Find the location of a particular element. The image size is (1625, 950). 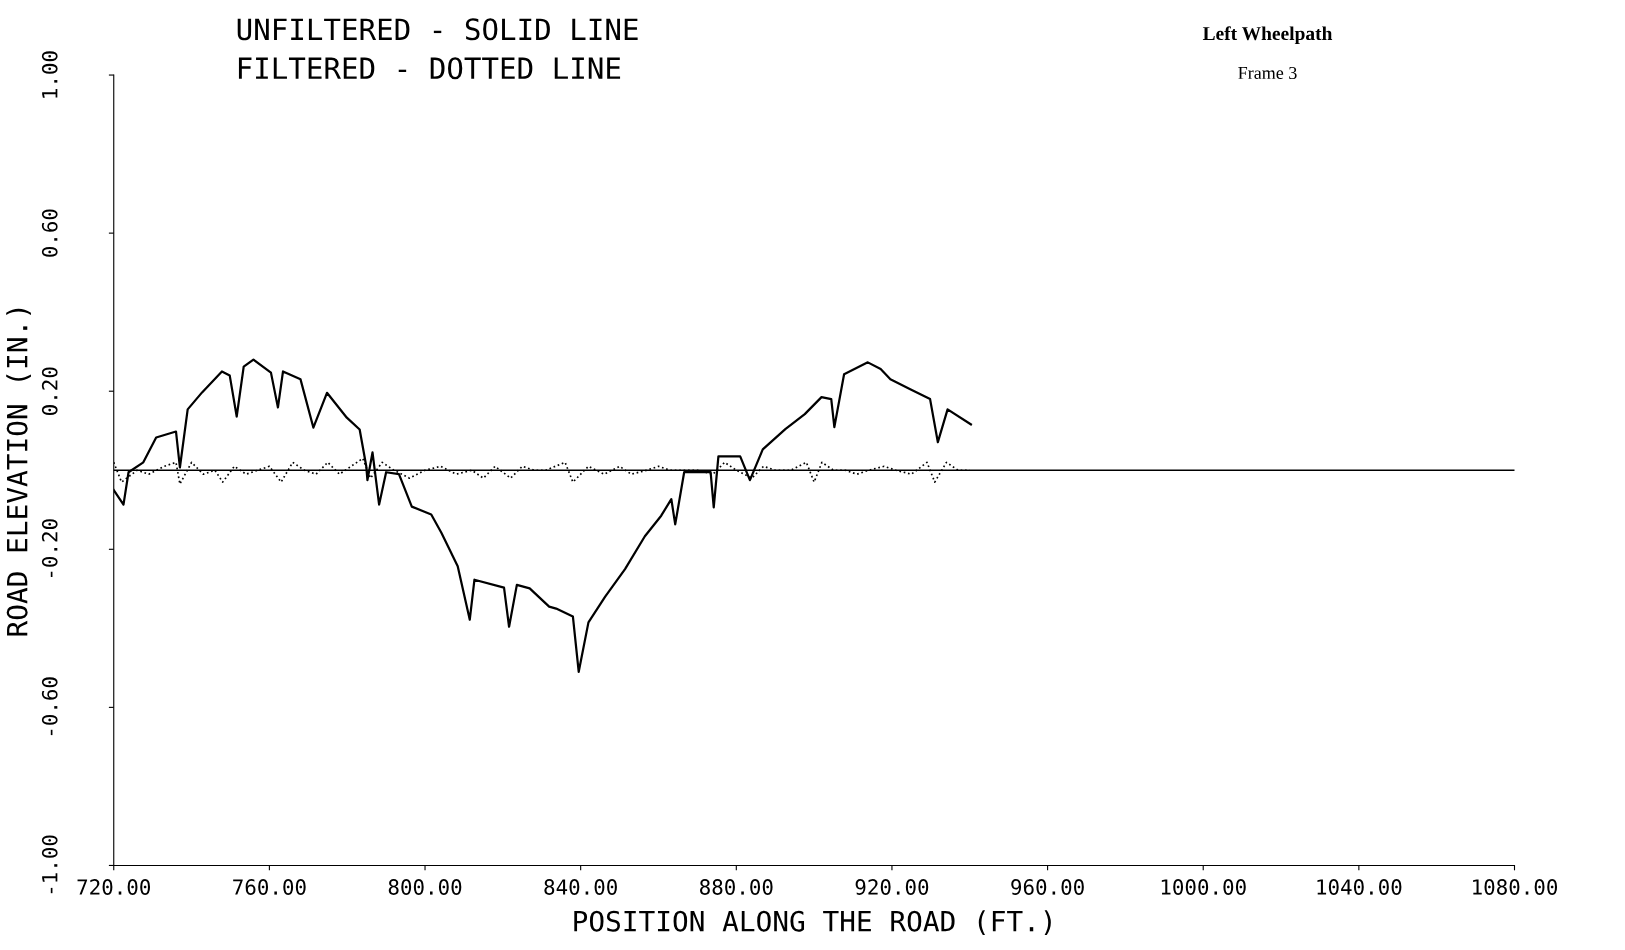

chart-title: Left Wheelpath is located at coordinates (1267, 35).